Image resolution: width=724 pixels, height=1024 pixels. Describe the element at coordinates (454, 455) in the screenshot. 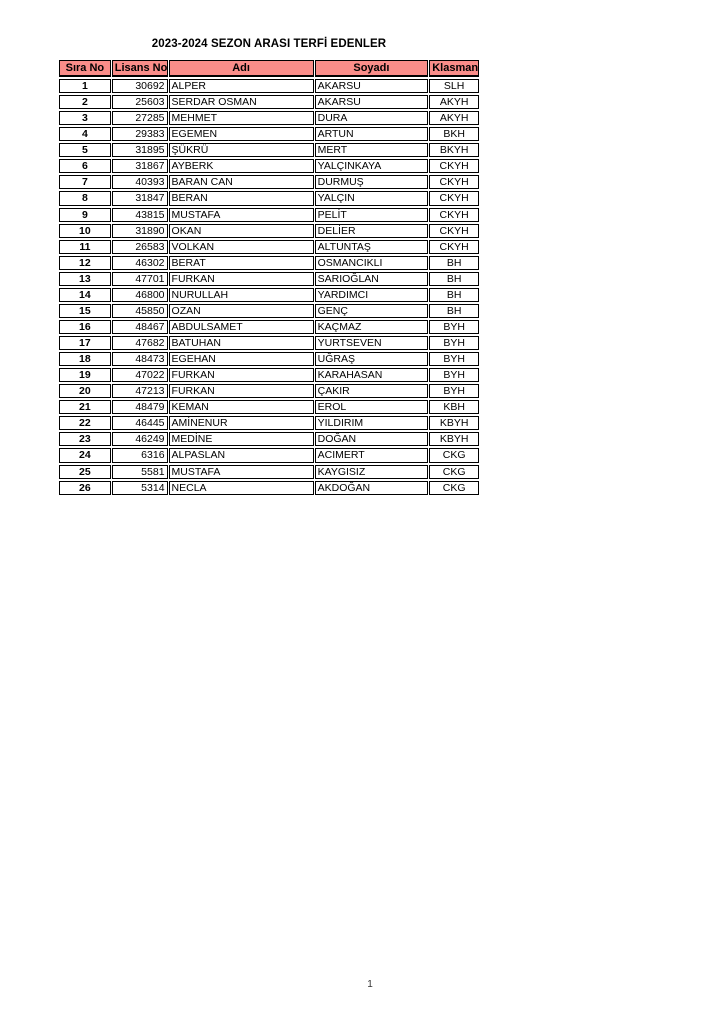

I see `cell-klasman: CKG` at that location.